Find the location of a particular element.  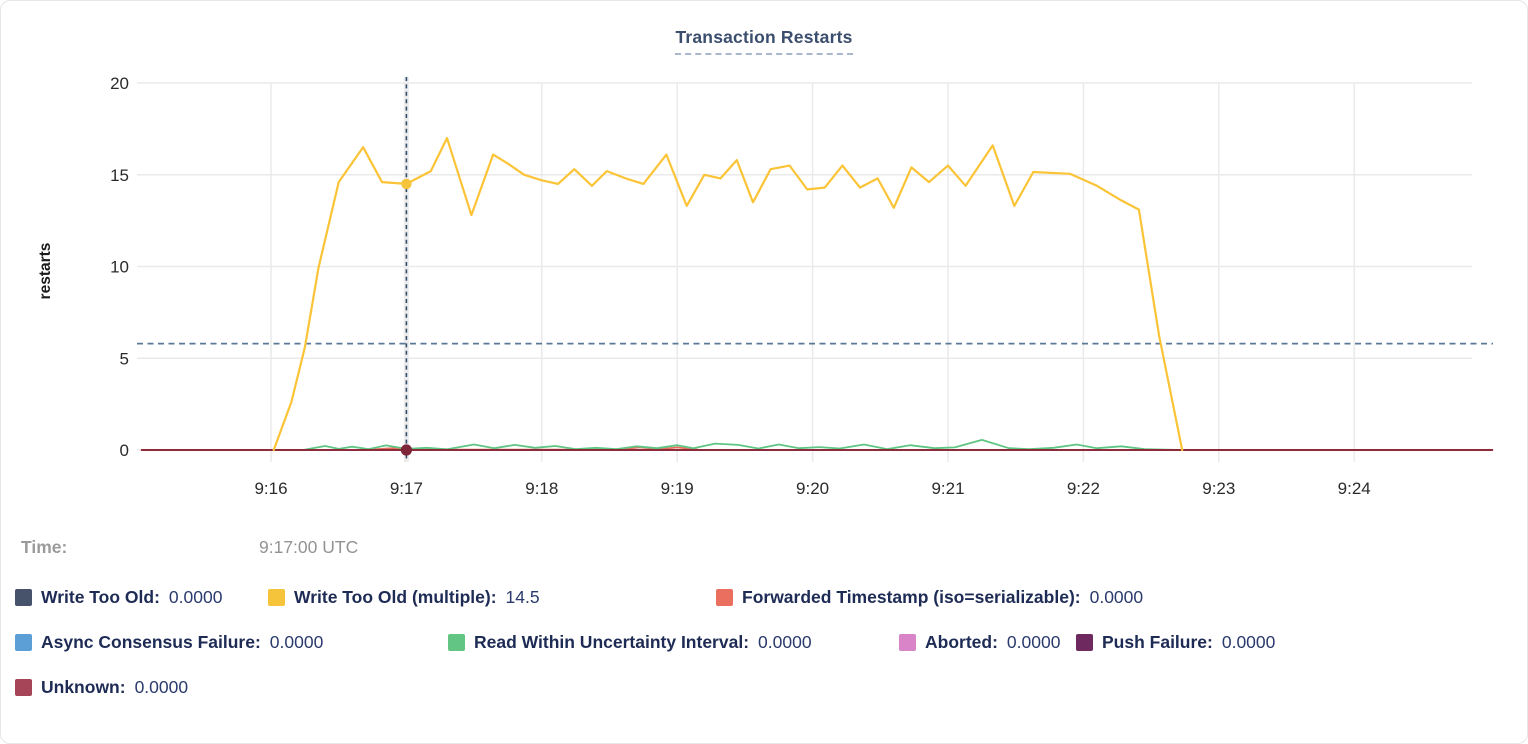

legend-label: Read Within Uncertainty Interval: is located at coordinates (612, 642).